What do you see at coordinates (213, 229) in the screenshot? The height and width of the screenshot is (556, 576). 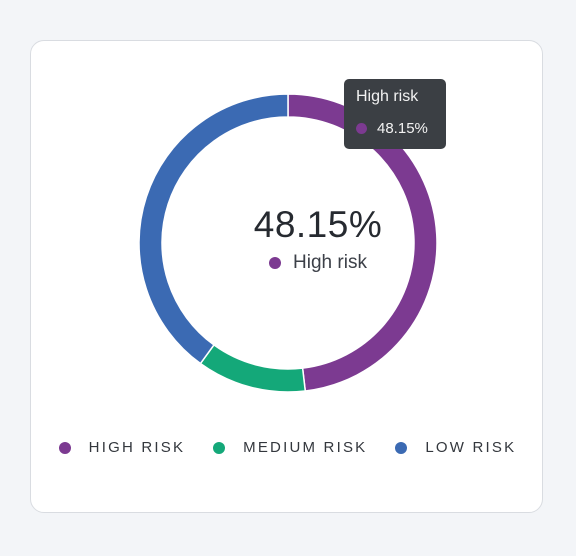 I see `slice-low-risk` at bounding box center [213, 229].